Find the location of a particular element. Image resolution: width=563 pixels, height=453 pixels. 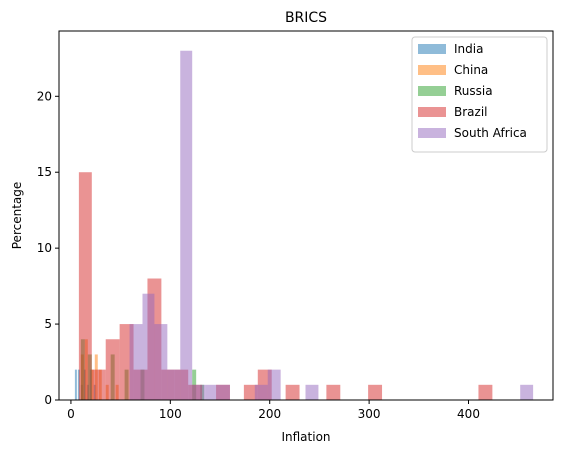

legend-label: India is located at coordinates (468, 49).